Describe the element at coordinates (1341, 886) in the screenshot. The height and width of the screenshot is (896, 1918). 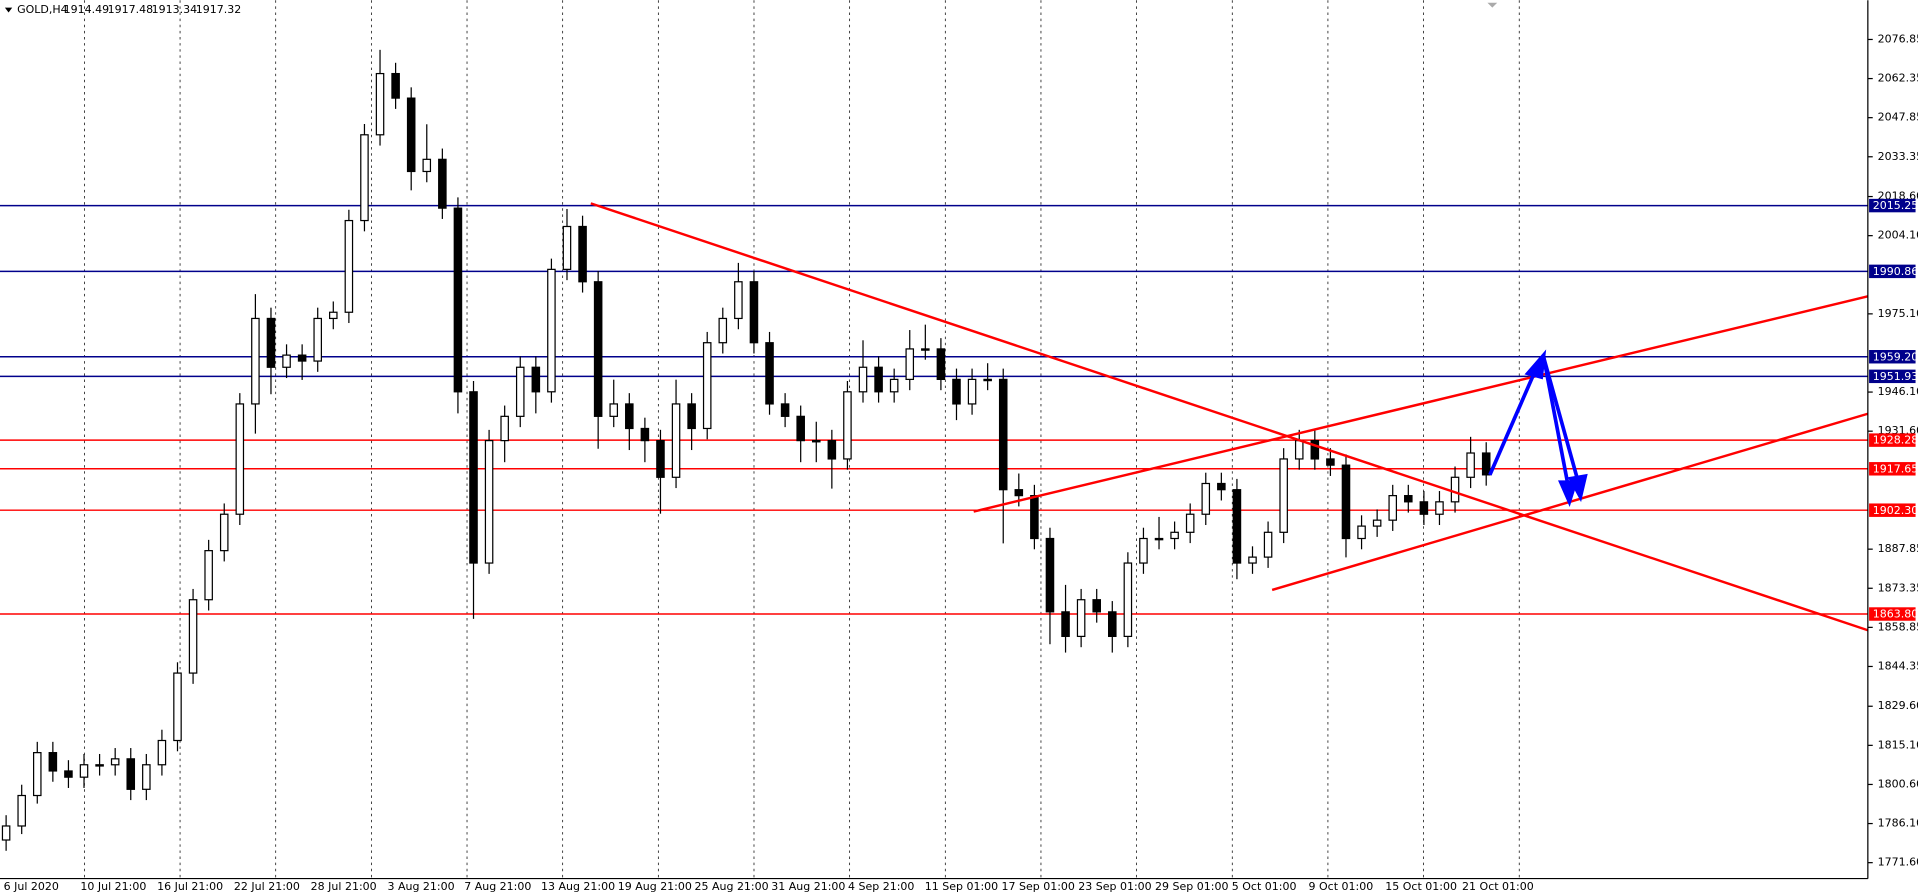
I see `x-tick-label: 9 Oct 01:00` at that location.